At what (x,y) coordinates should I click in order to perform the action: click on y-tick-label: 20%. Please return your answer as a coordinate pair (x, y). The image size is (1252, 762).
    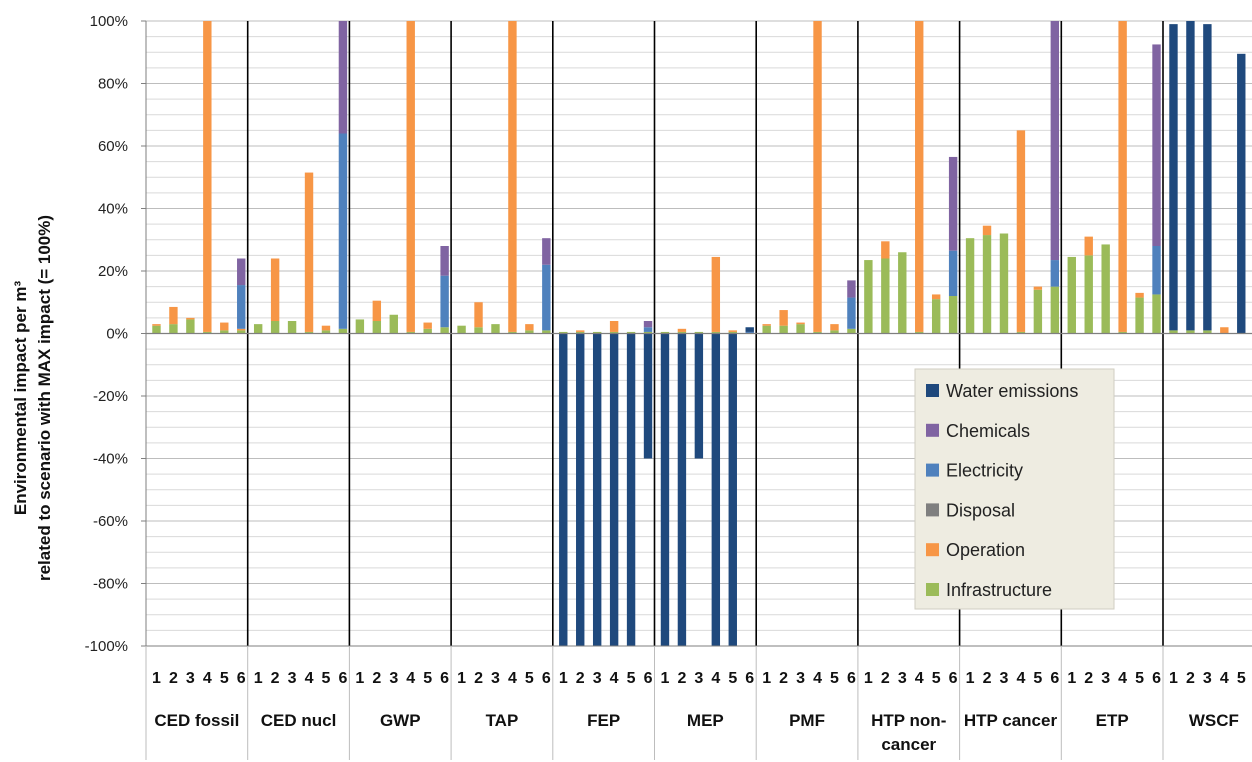
    Looking at the image, I should click on (113, 271).